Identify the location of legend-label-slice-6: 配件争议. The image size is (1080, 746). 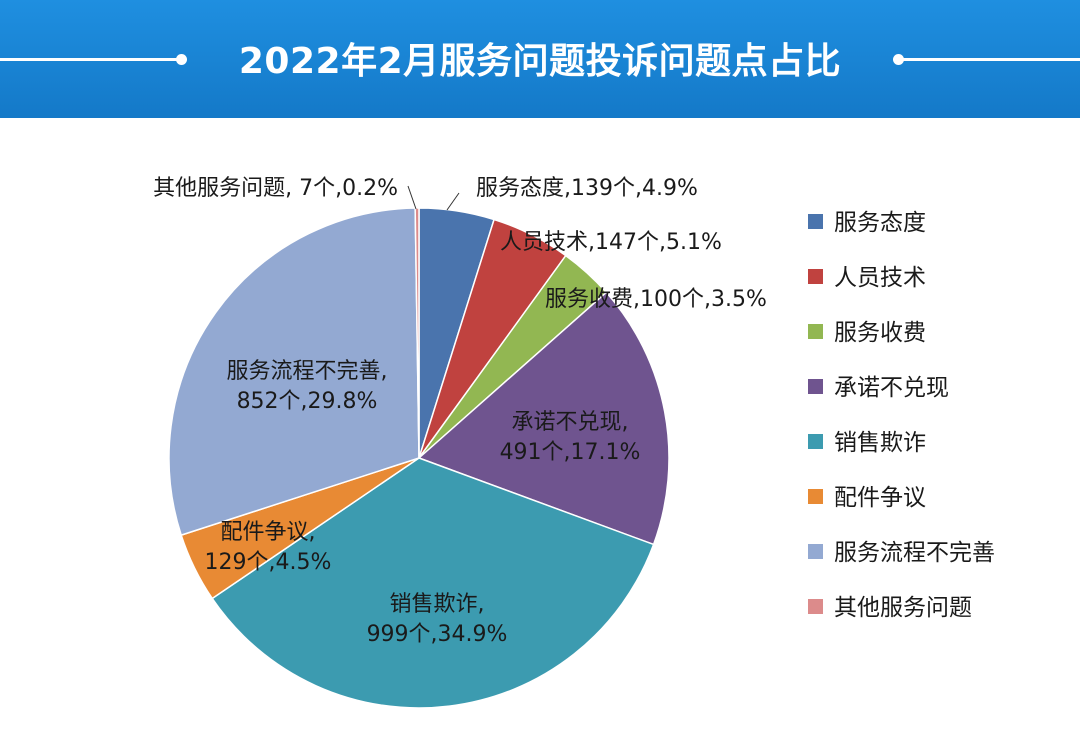
(880, 498).